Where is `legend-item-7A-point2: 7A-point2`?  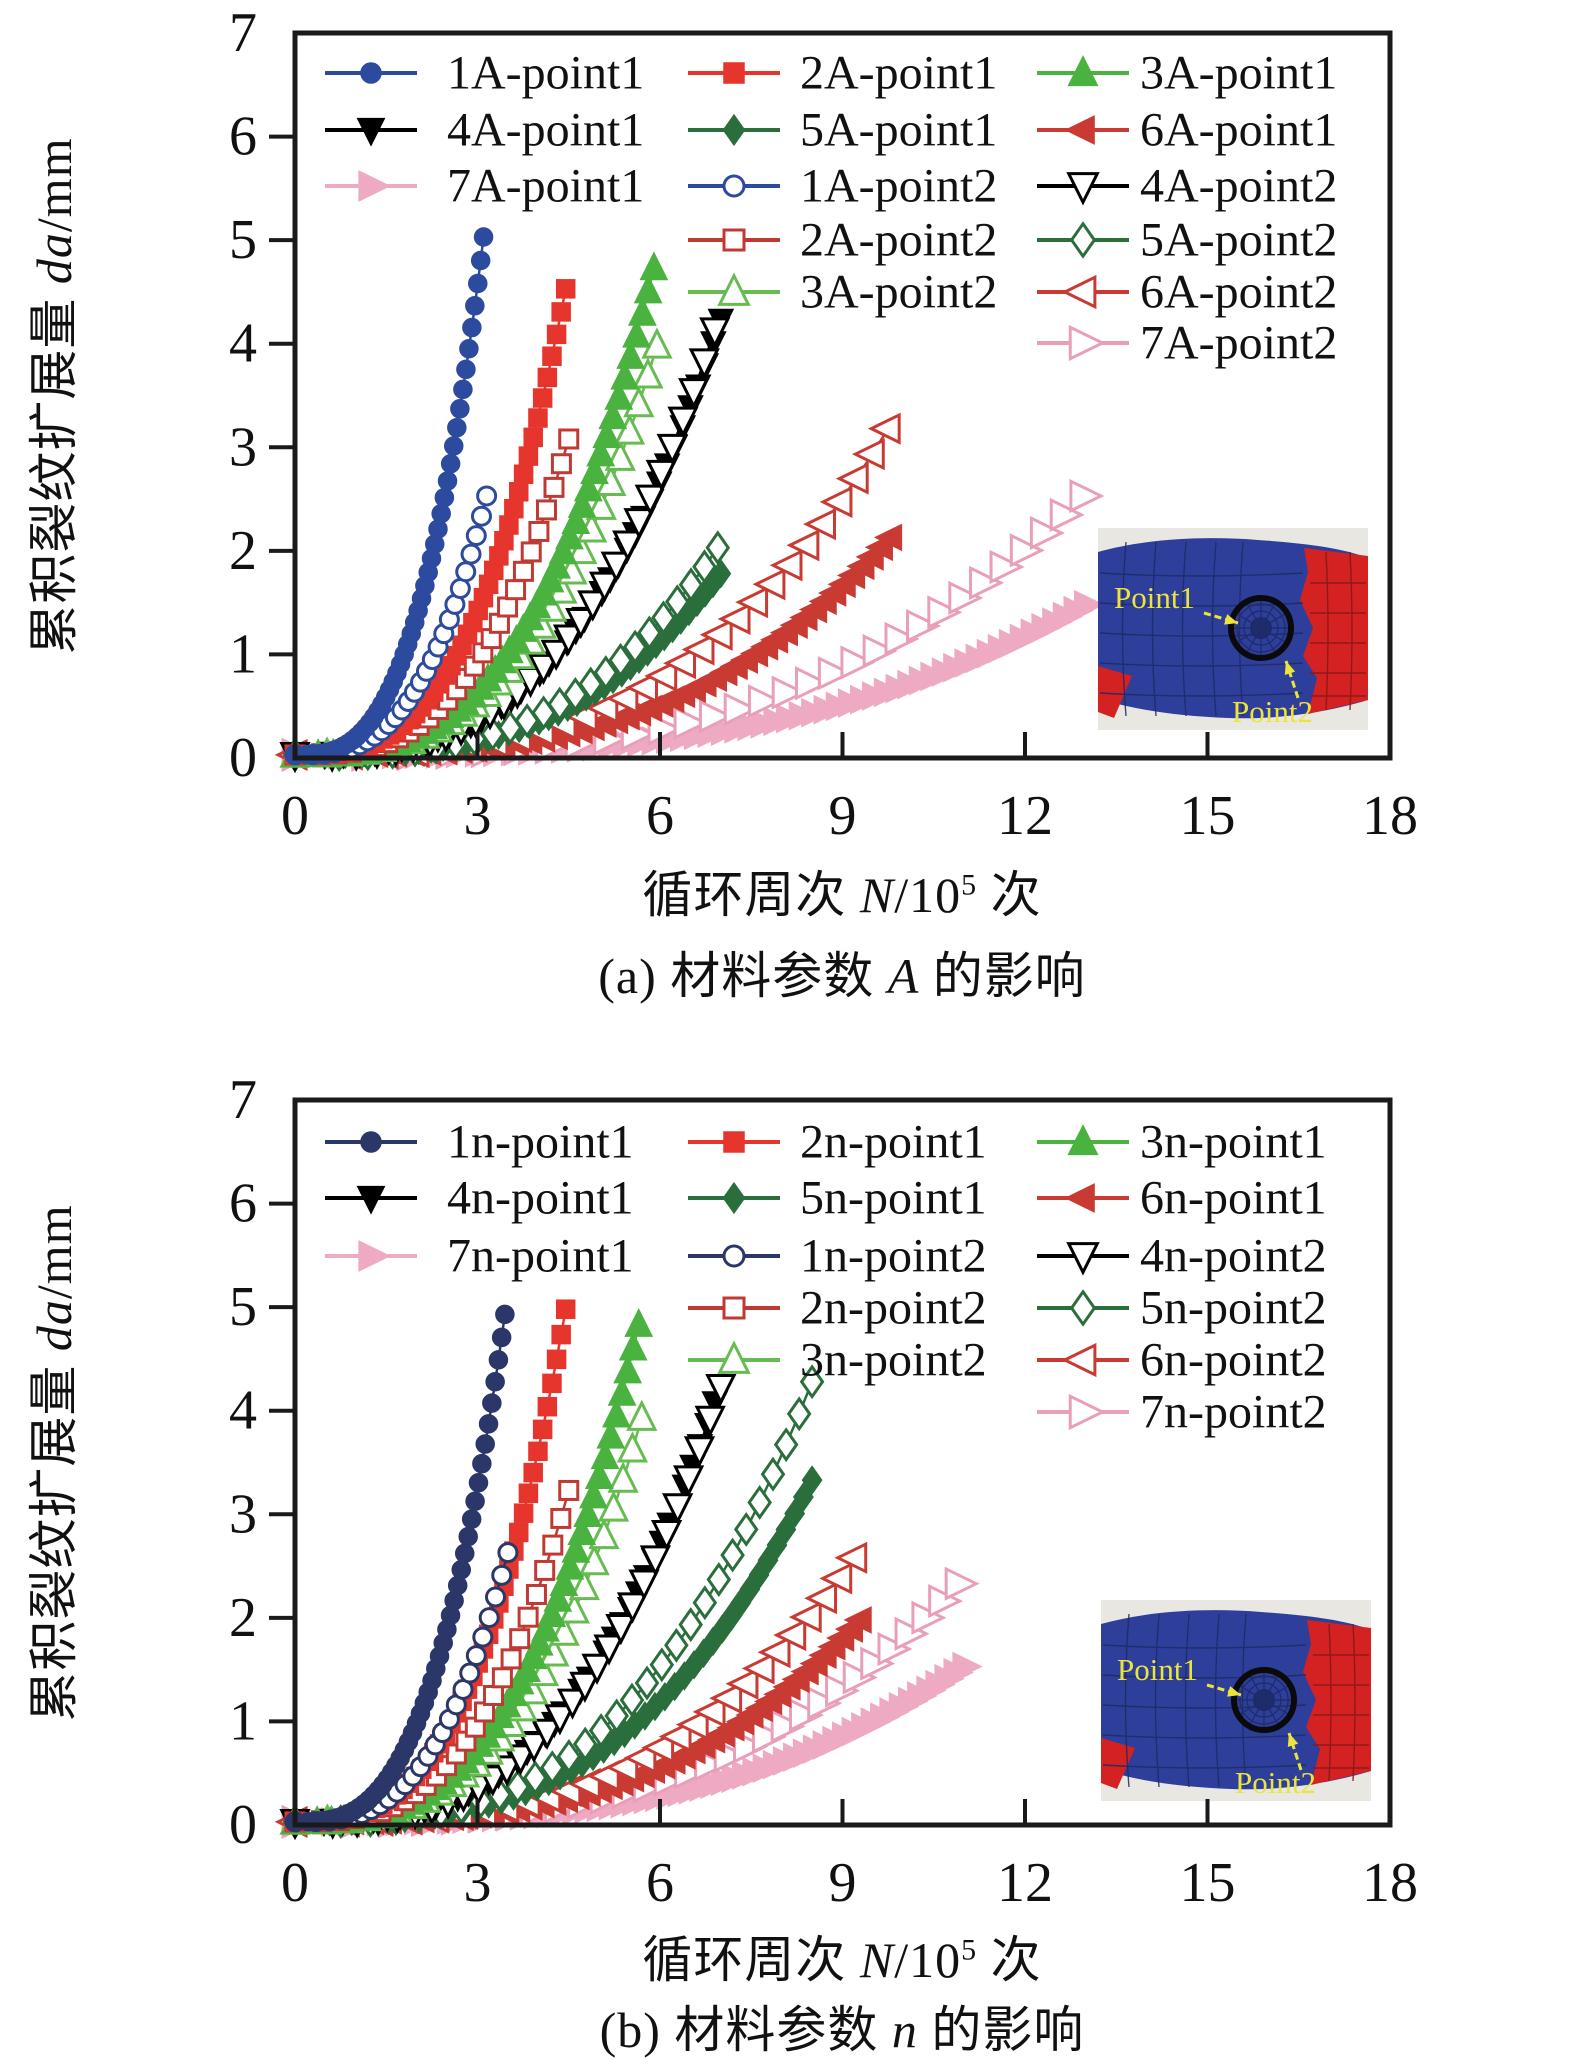 legend-item-7A-point2: 7A-point2 is located at coordinates (1187, 343).